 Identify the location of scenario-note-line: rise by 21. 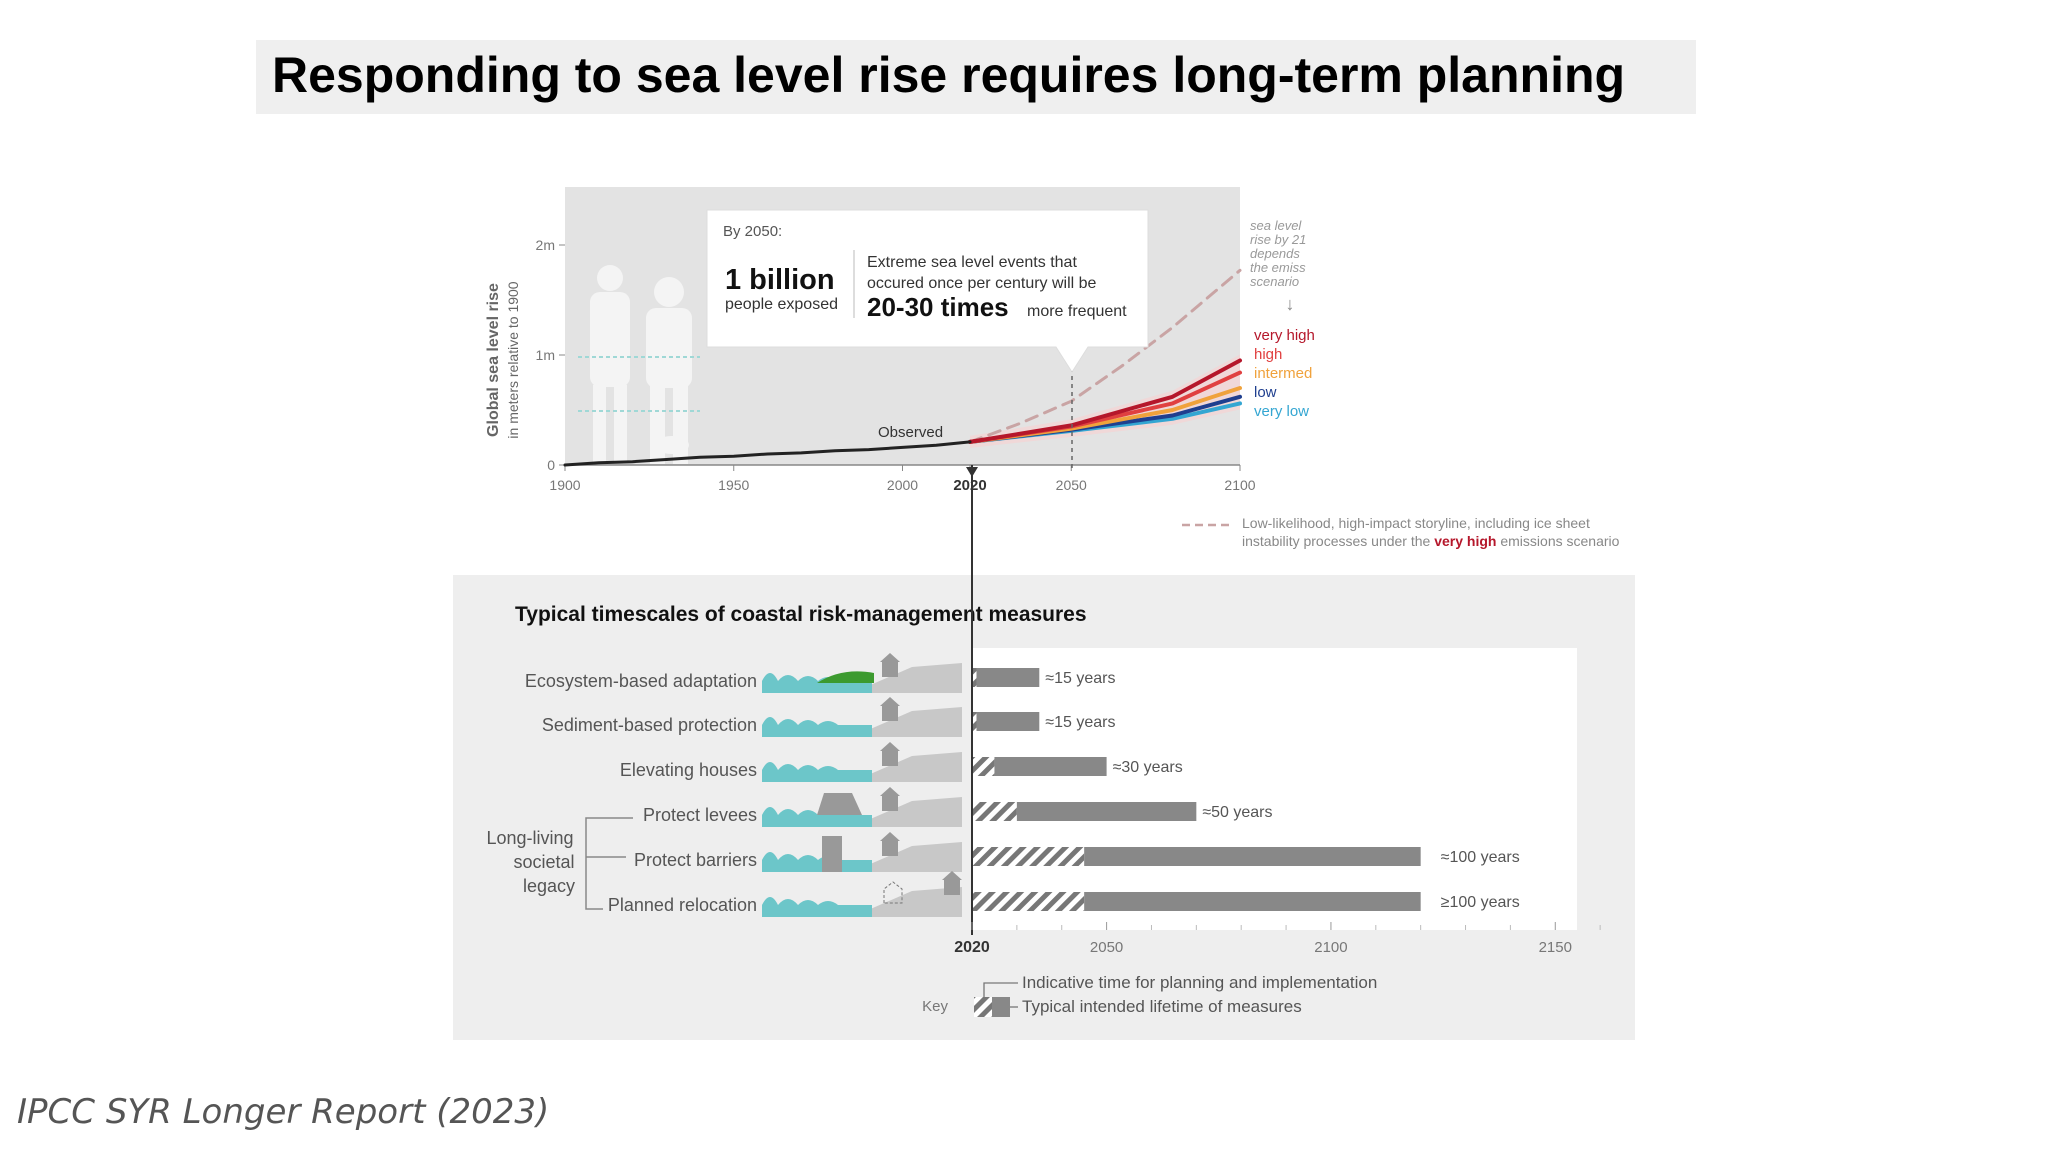
(1278, 239).